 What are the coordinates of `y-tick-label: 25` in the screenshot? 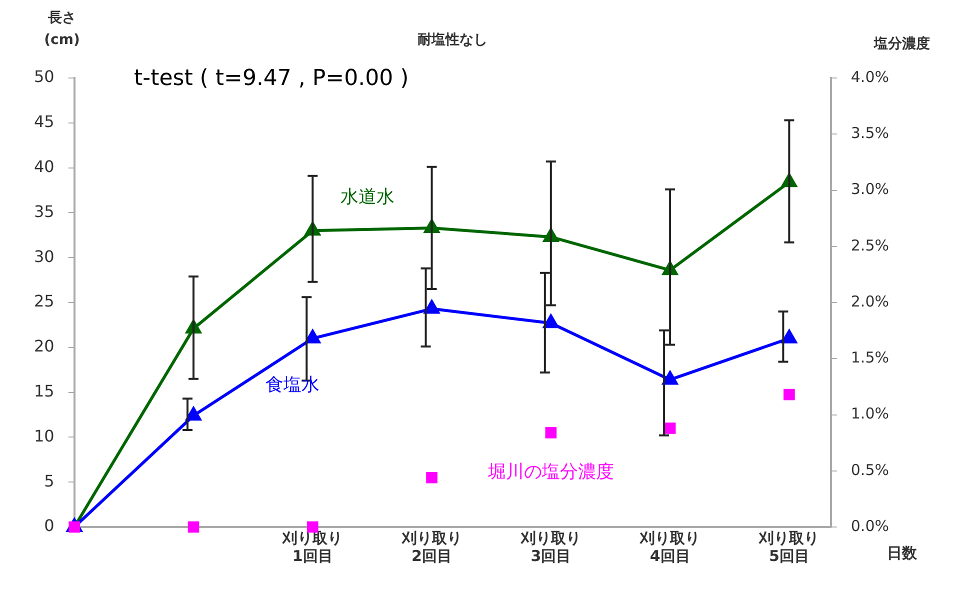 It's located at (44, 301).